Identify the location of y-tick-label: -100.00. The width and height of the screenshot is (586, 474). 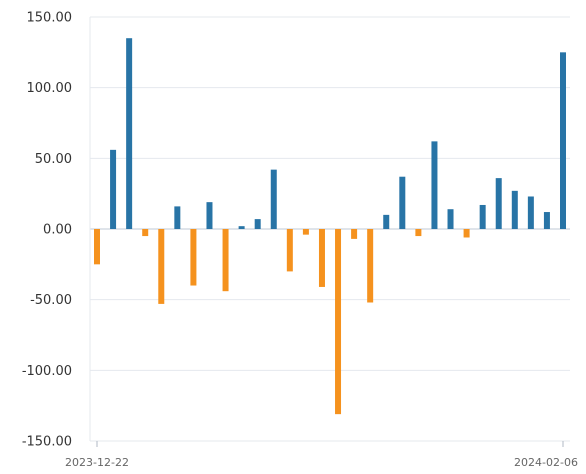
(47, 371).